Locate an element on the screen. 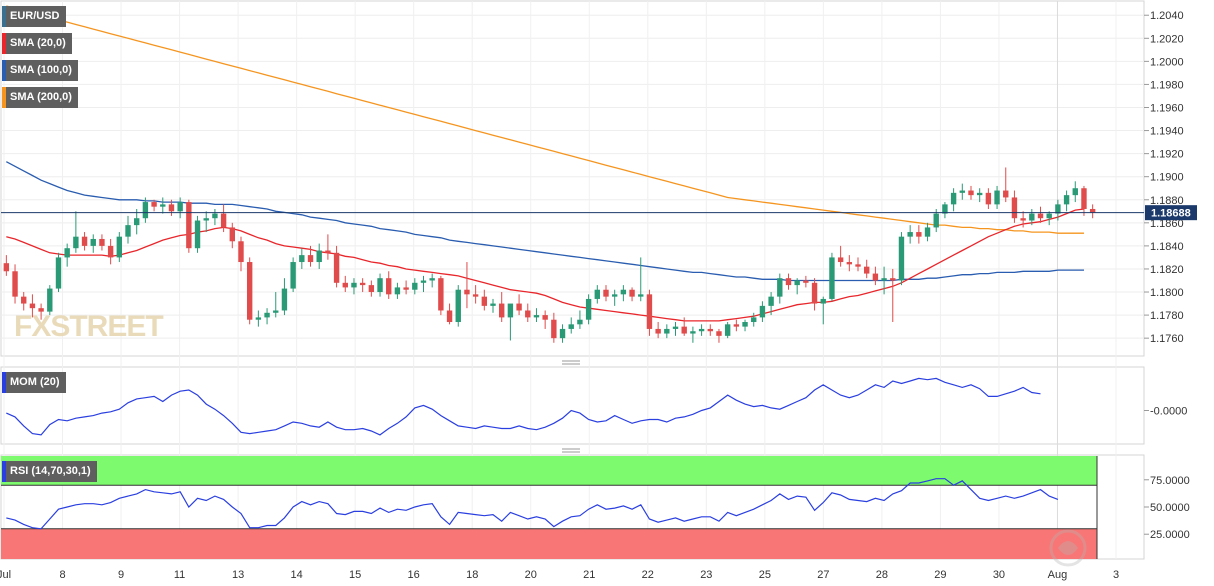  price-tick-label: 1.1960 is located at coordinates (1167, 108).